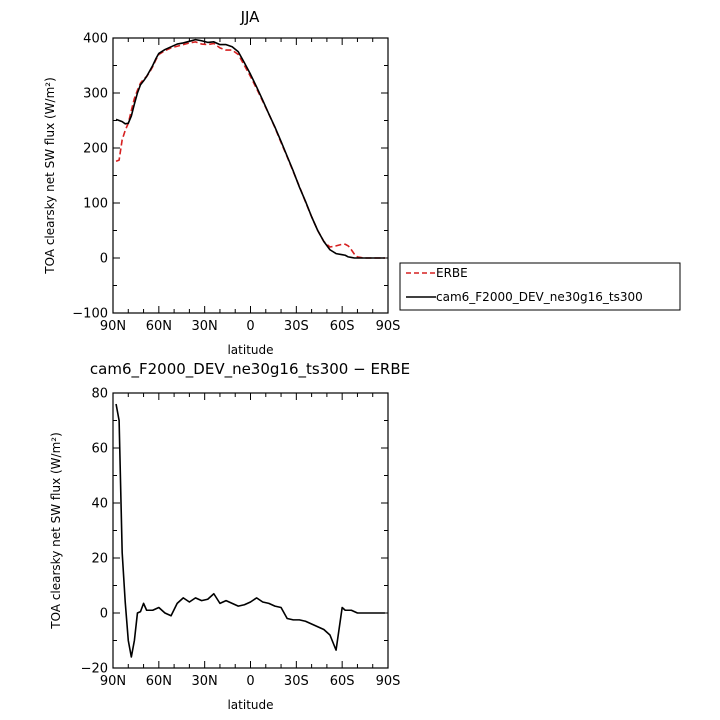 Image resolution: width=720 pixels, height=720 pixels. I want to click on bottom-plot-frame, so click(250, 530).